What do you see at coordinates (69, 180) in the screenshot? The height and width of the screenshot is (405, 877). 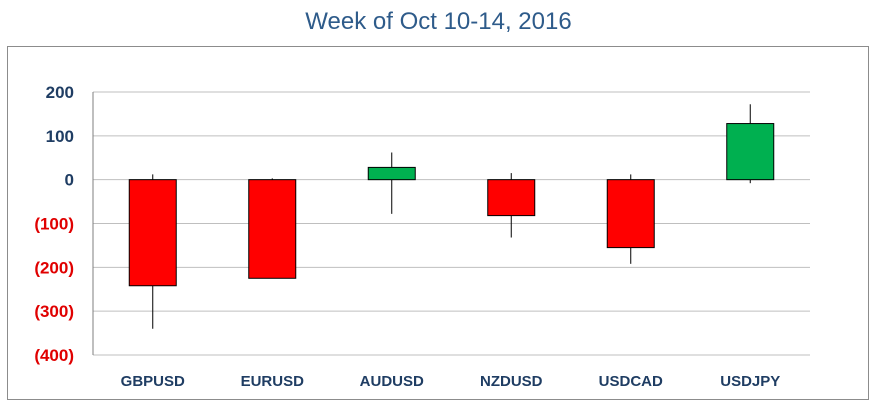 I see `y-tick-label: 0` at bounding box center [69, 180].